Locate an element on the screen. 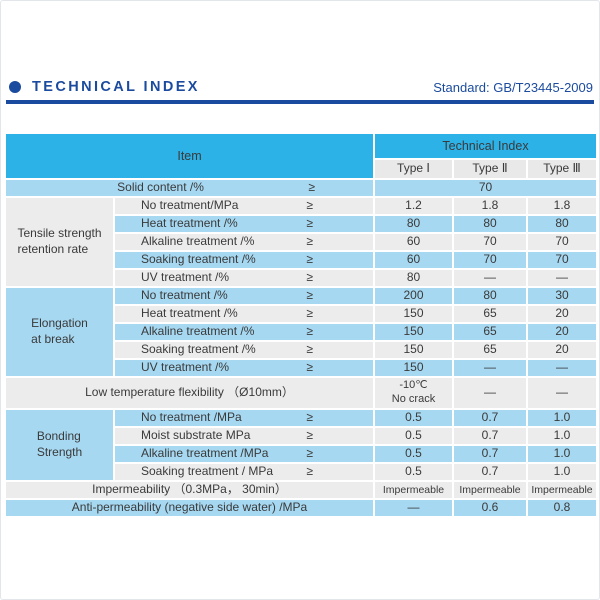 Image resolution: width=600 pixels, height=600 pixels. value-cell: -10℃ No crack is located at coordinates (413, 393).